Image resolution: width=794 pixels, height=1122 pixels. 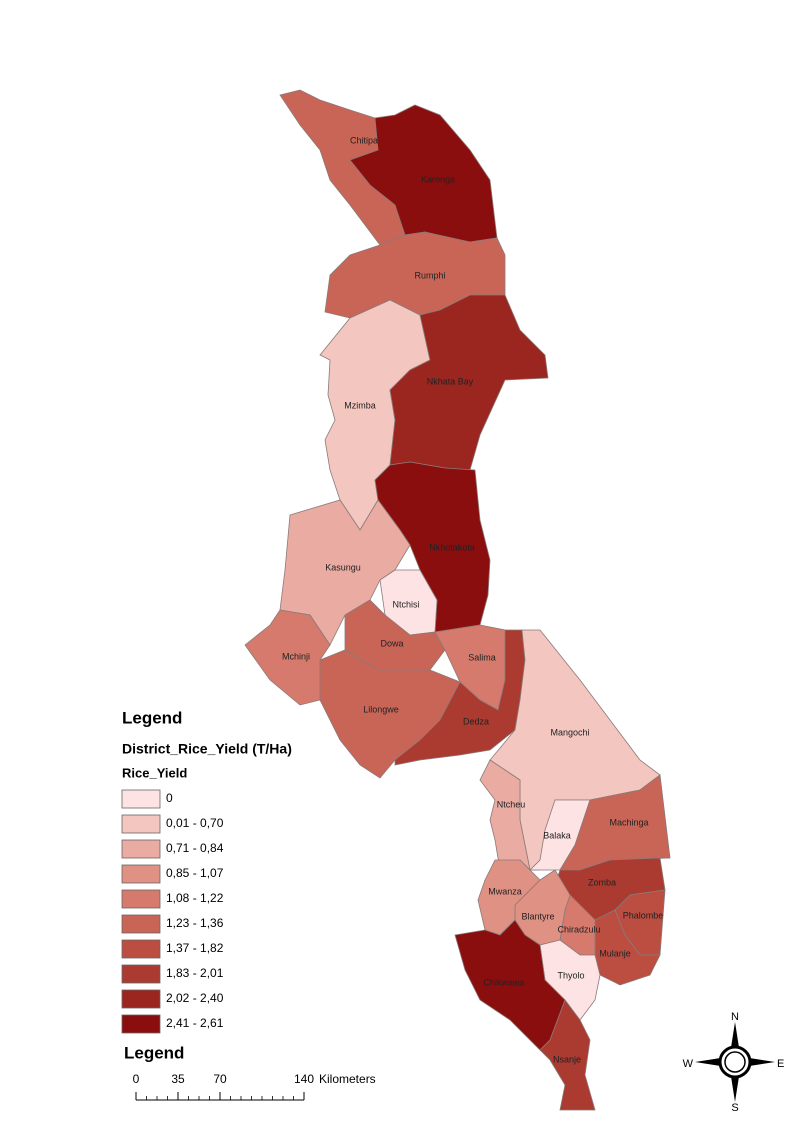 I want to click on district-label: Ntchisi, so click(x=405, y=604).